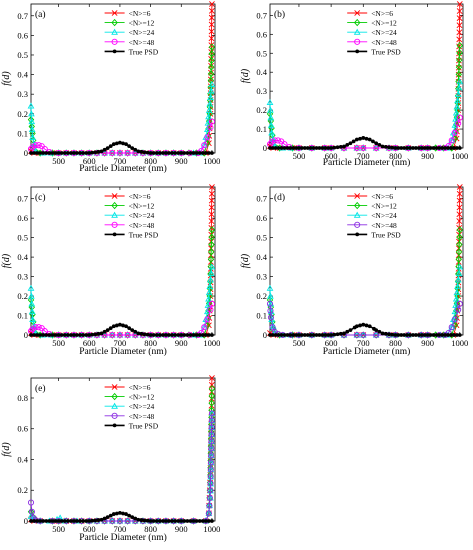 The width and height of the screenshot is (473, 550). Describe the element at coordinates (211, 343) in the screenshot. I see `x-tick-label: 1000` at that location.